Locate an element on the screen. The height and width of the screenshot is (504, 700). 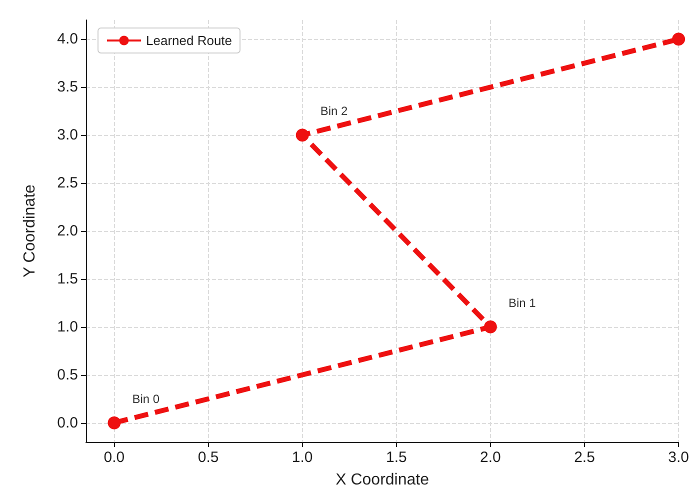
x-tick-label: 0.0 is located at coordinates (114, 457).